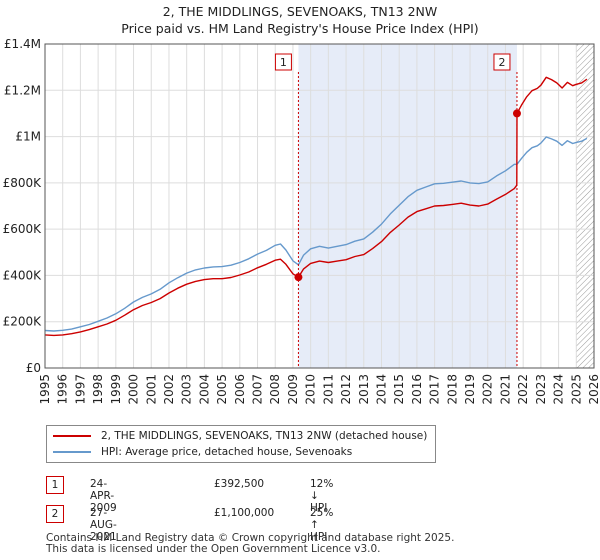 The height and width of the screenshot is (560, 600). I want to click on x-tick-label: 2021, so click(505, 389).